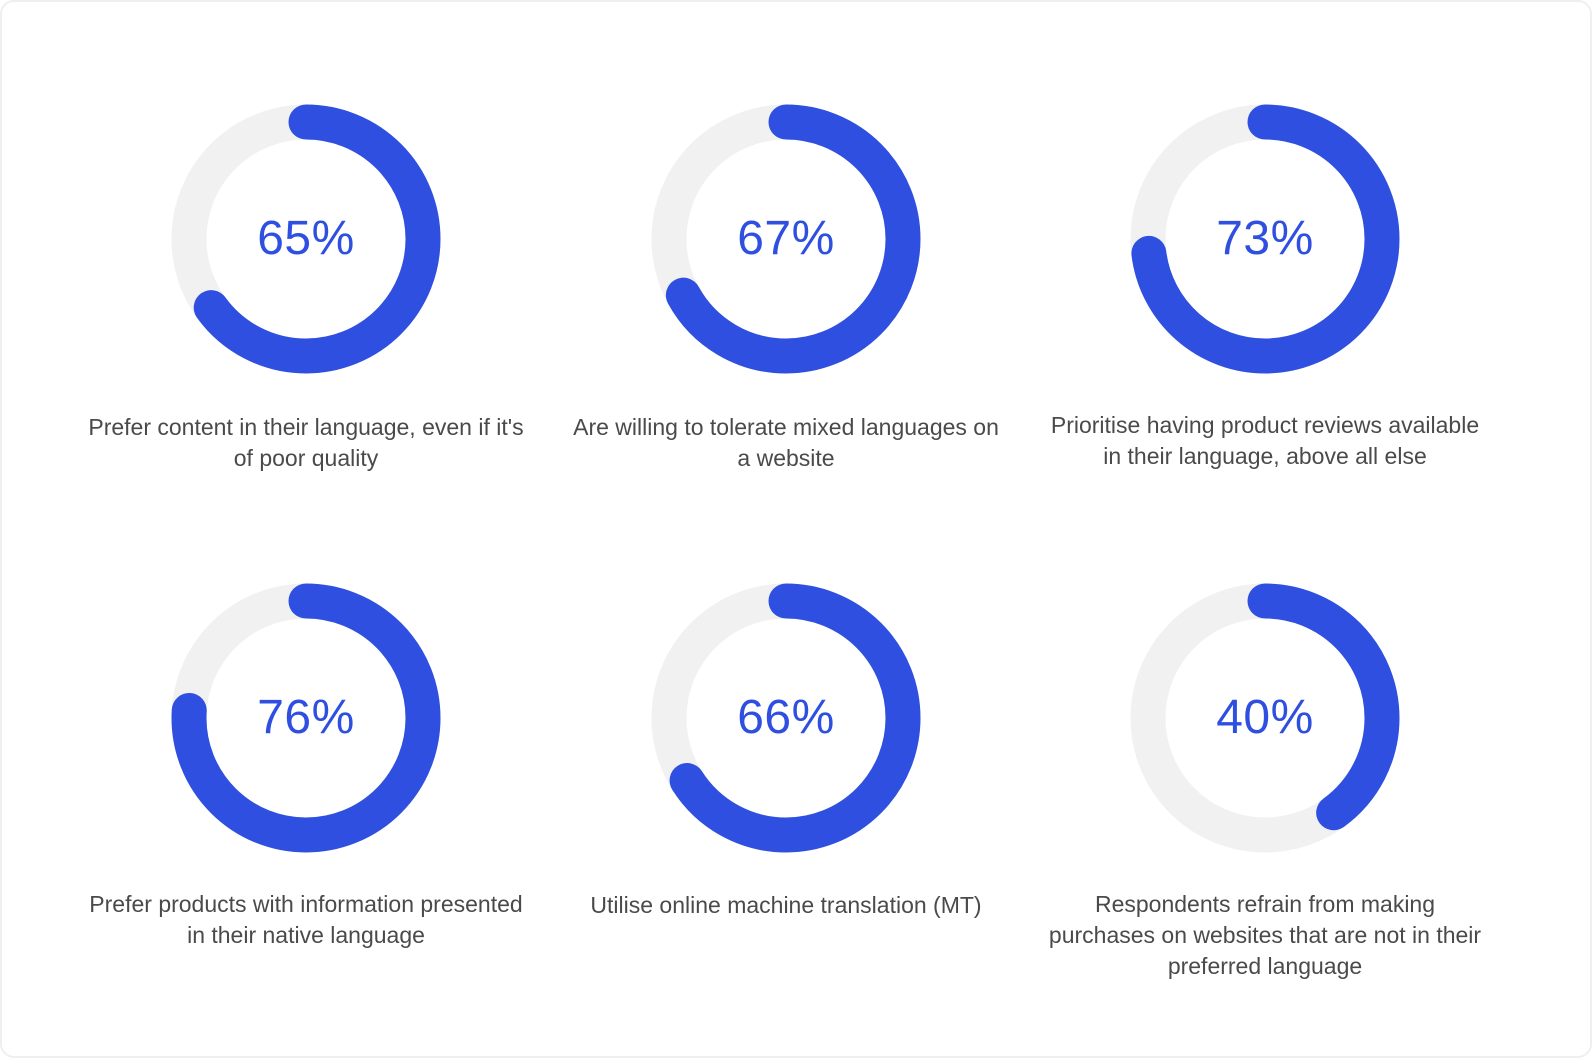 The height and width of the screenshot is (1058, 1592). I want to click on percentage-label: 76%, so click(306, 717).